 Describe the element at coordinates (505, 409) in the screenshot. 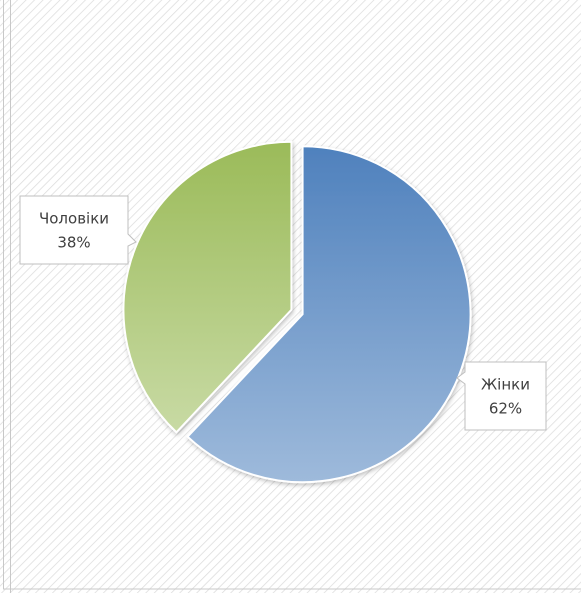

I see `slice-value-label: 62%` at that location.